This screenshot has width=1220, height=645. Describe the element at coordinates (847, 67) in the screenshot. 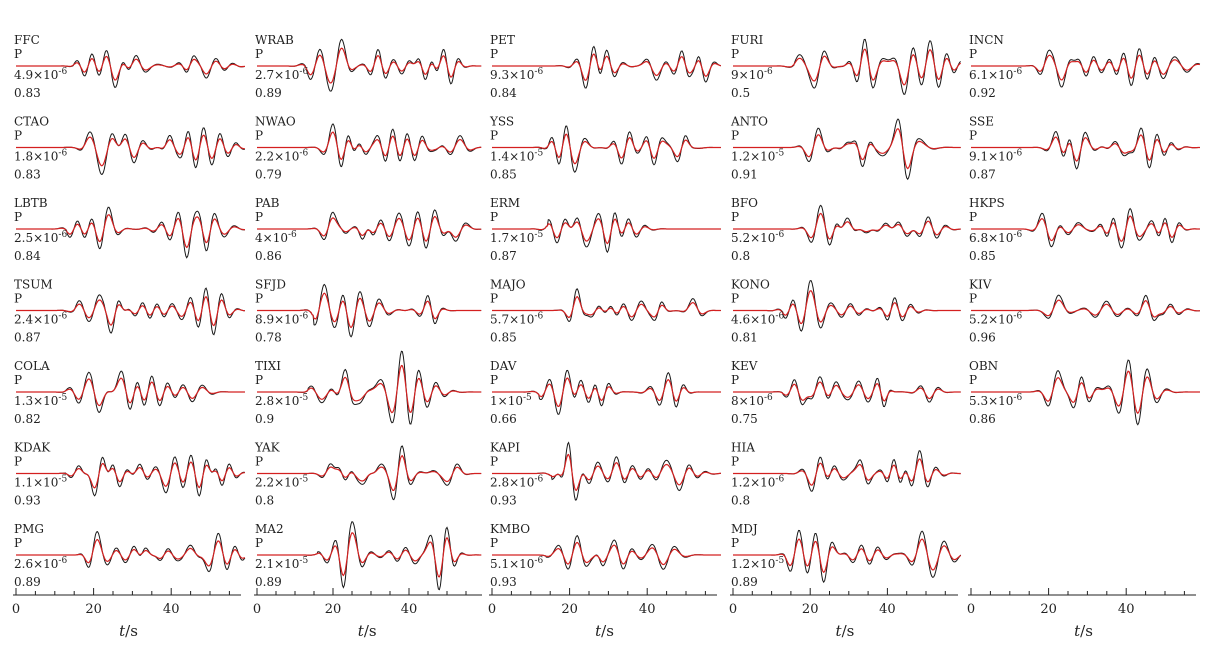

I see `synthetic-trace-furi` at that location.